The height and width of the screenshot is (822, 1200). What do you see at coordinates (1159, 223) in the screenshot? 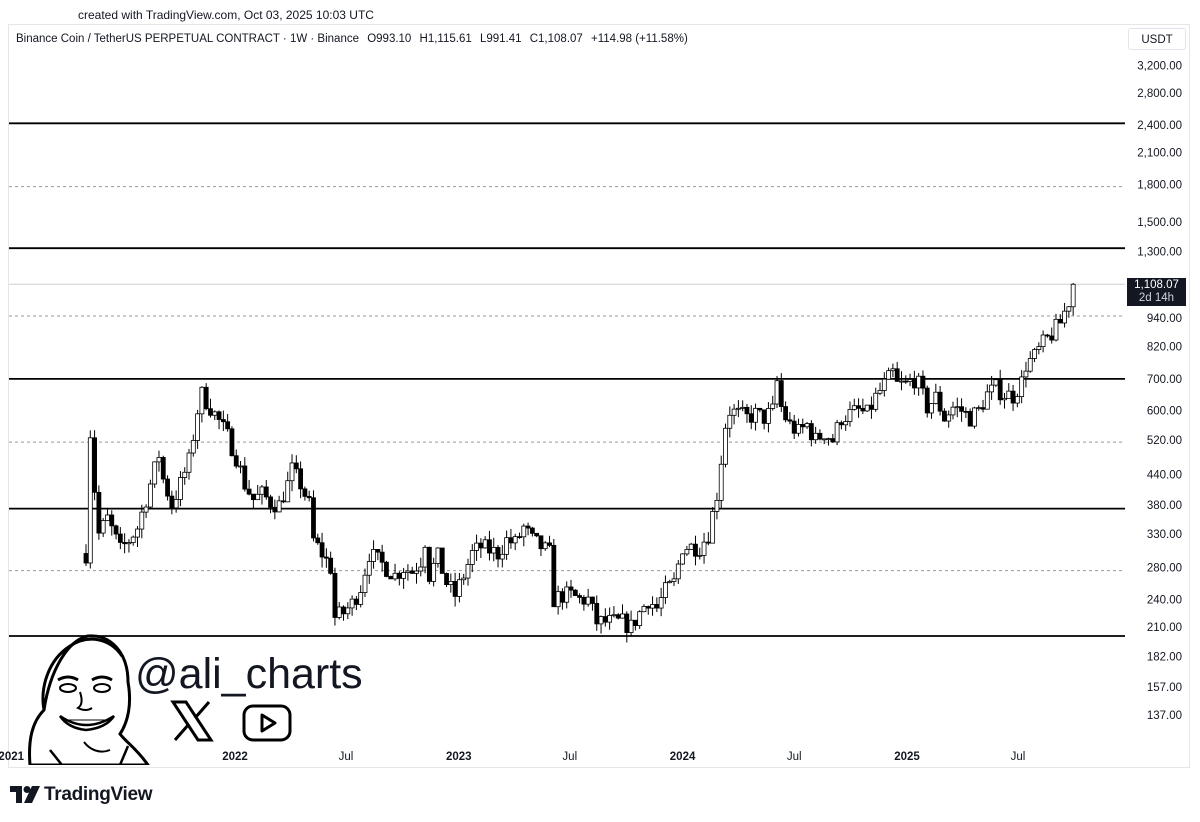
I see `y-axis-tick-label: 1,500.00` at bounding box center [1159, 223].